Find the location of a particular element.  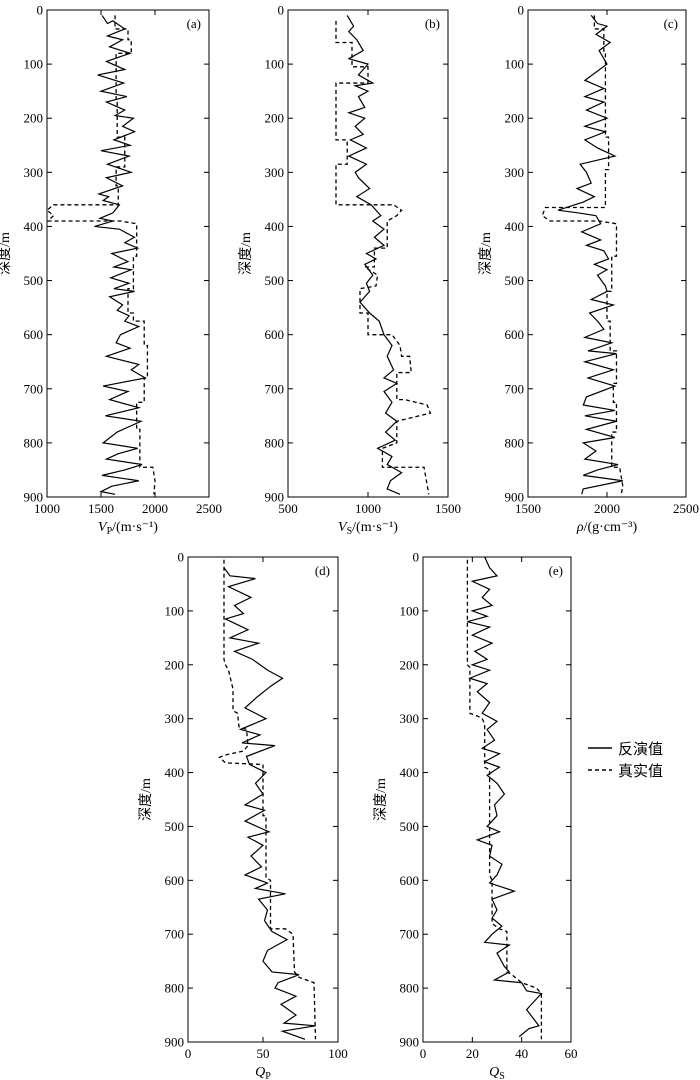

true-value-line-vp is located at coordinates (101, 255).